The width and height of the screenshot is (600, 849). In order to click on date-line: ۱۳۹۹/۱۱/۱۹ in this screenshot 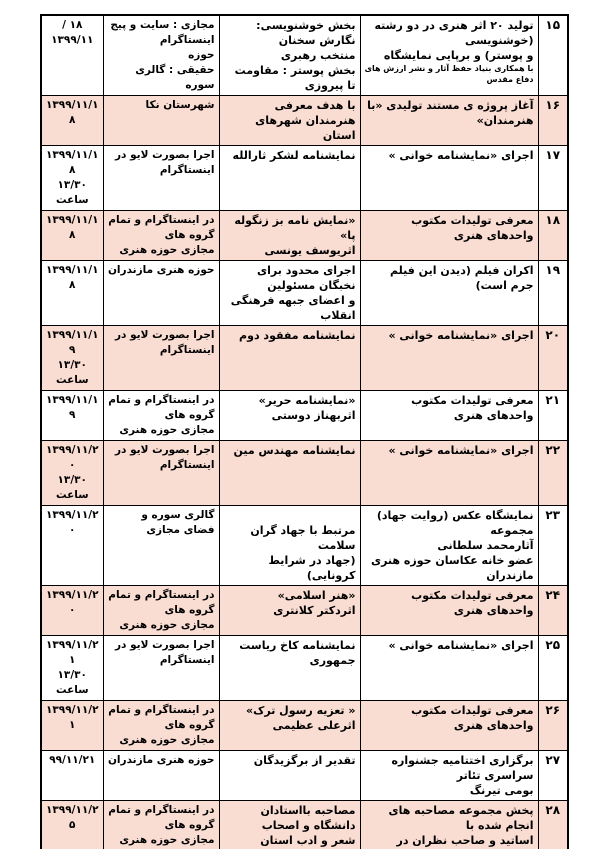, I will do `click(72, 407)`.